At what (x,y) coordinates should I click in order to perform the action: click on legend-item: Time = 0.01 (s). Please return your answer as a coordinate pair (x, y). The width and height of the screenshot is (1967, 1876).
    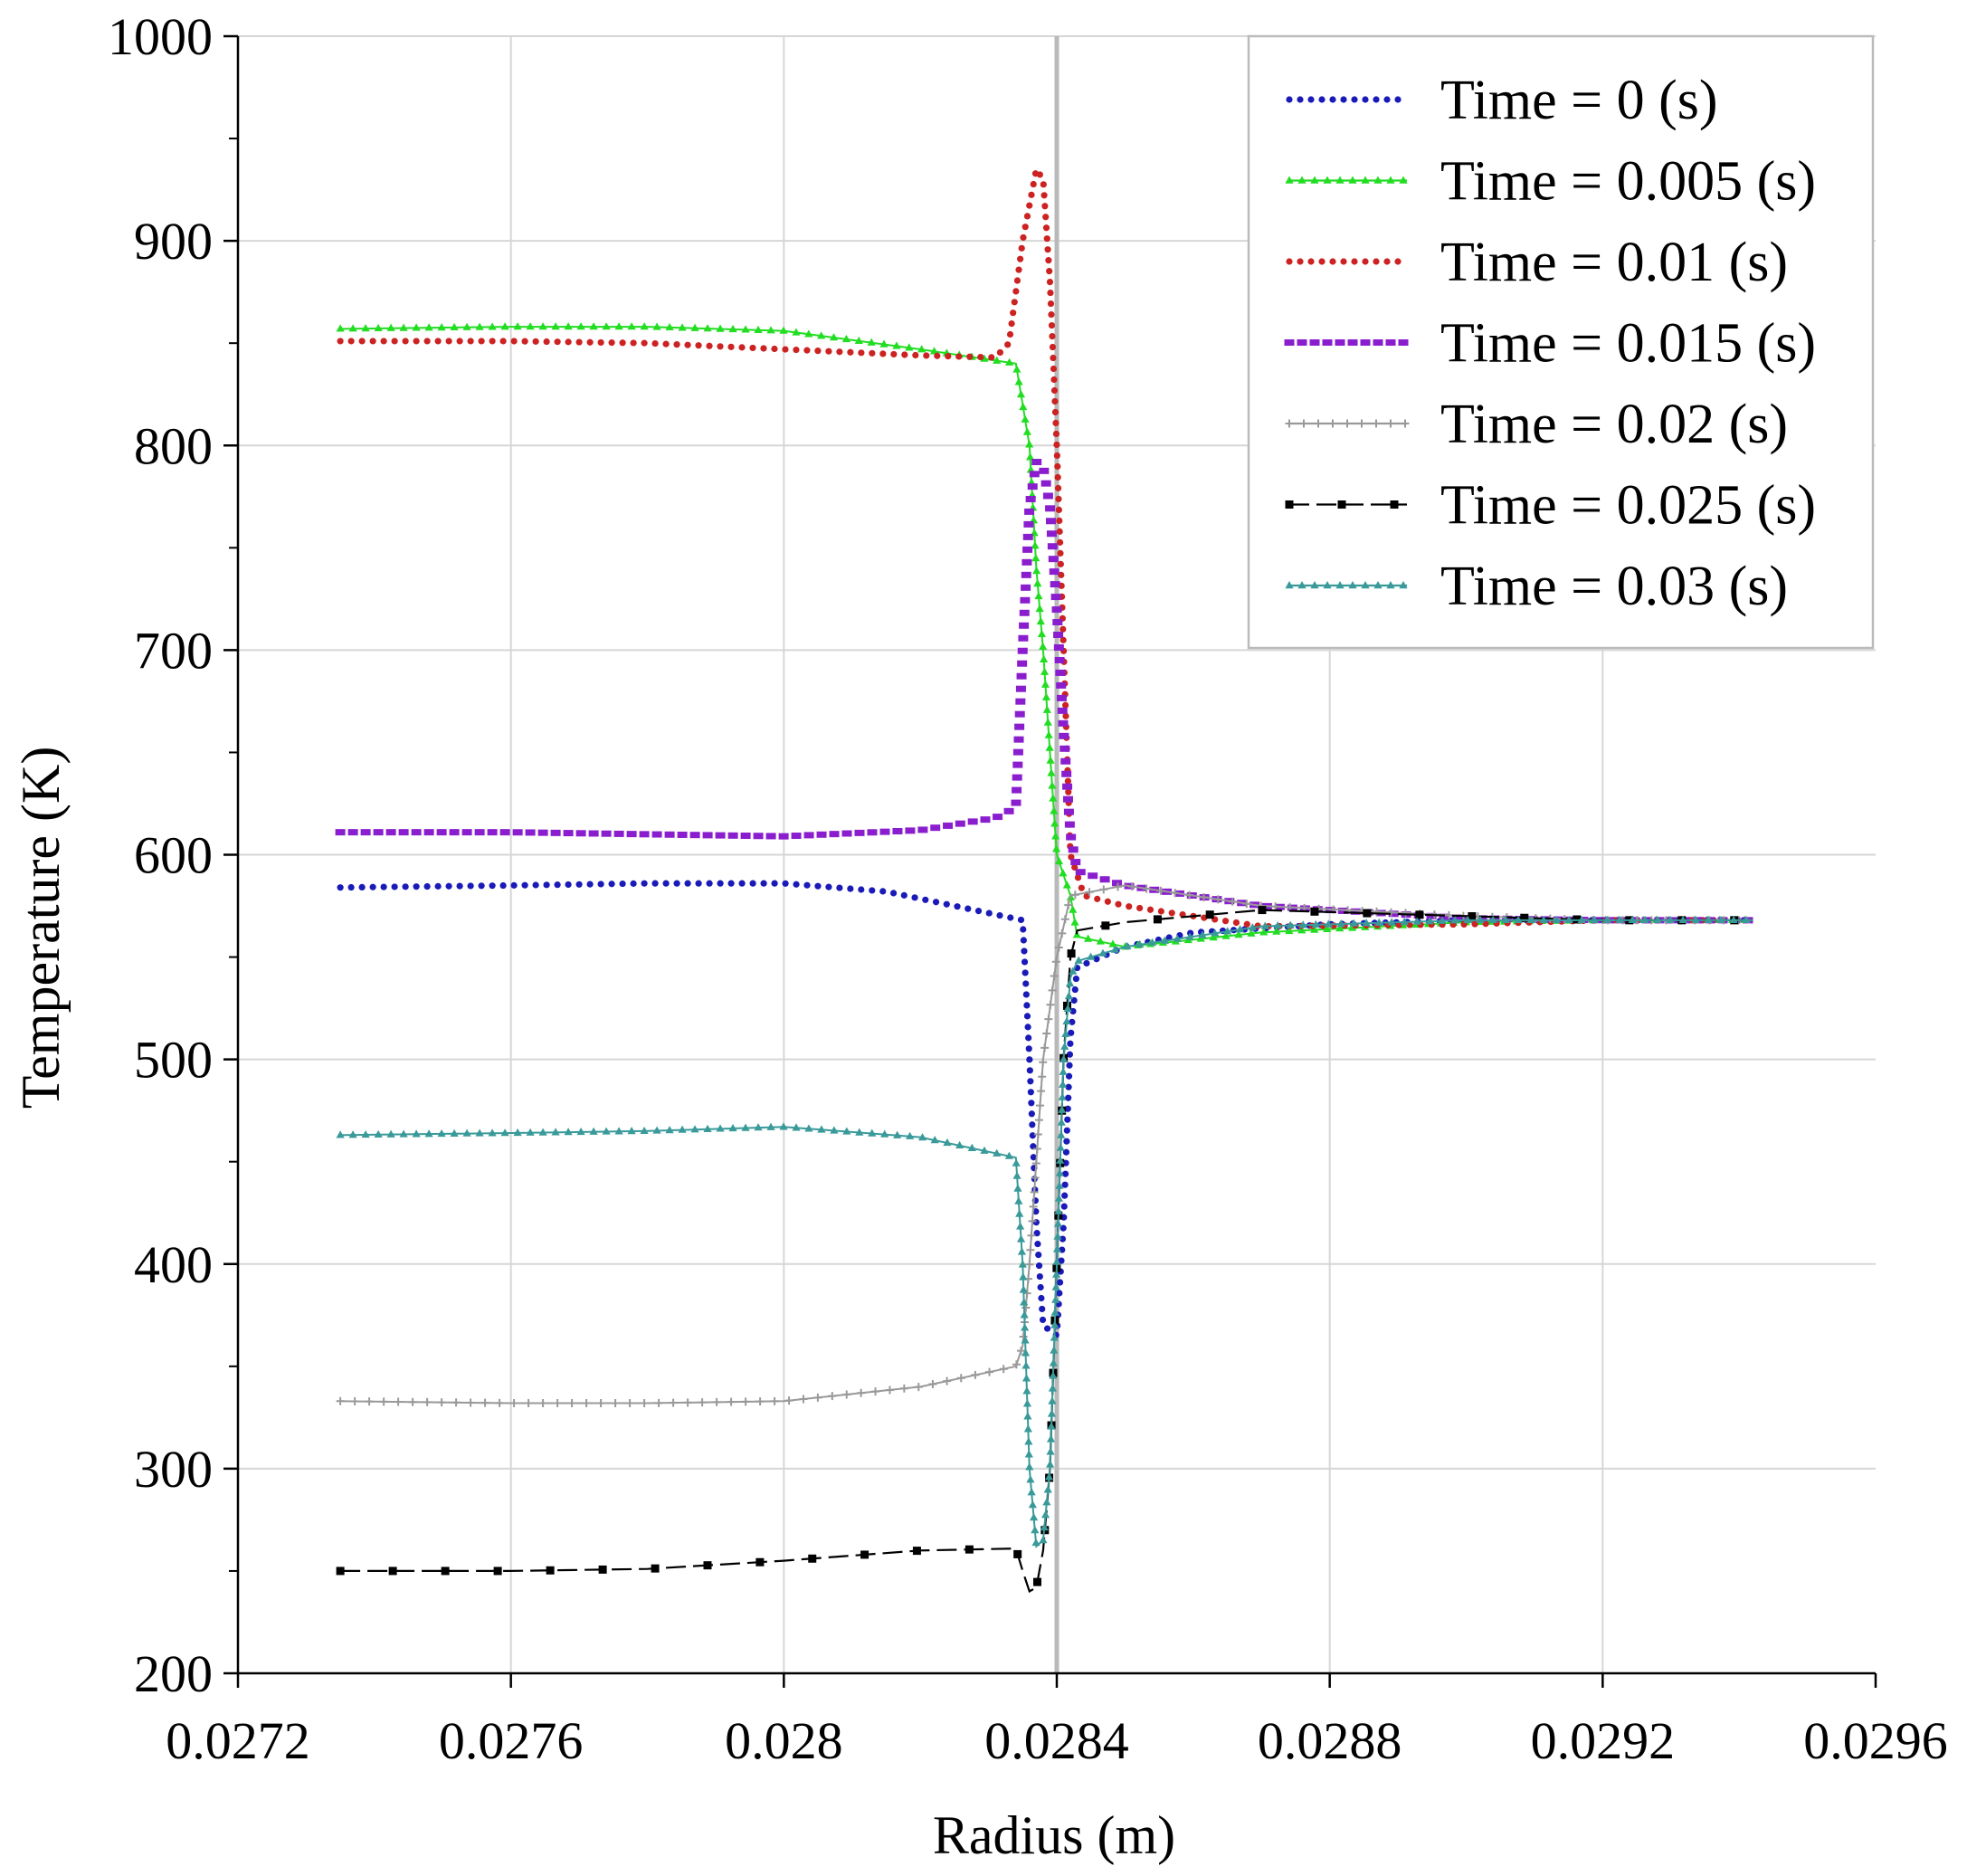
    Looking at the image, I should click on (1537, 262).